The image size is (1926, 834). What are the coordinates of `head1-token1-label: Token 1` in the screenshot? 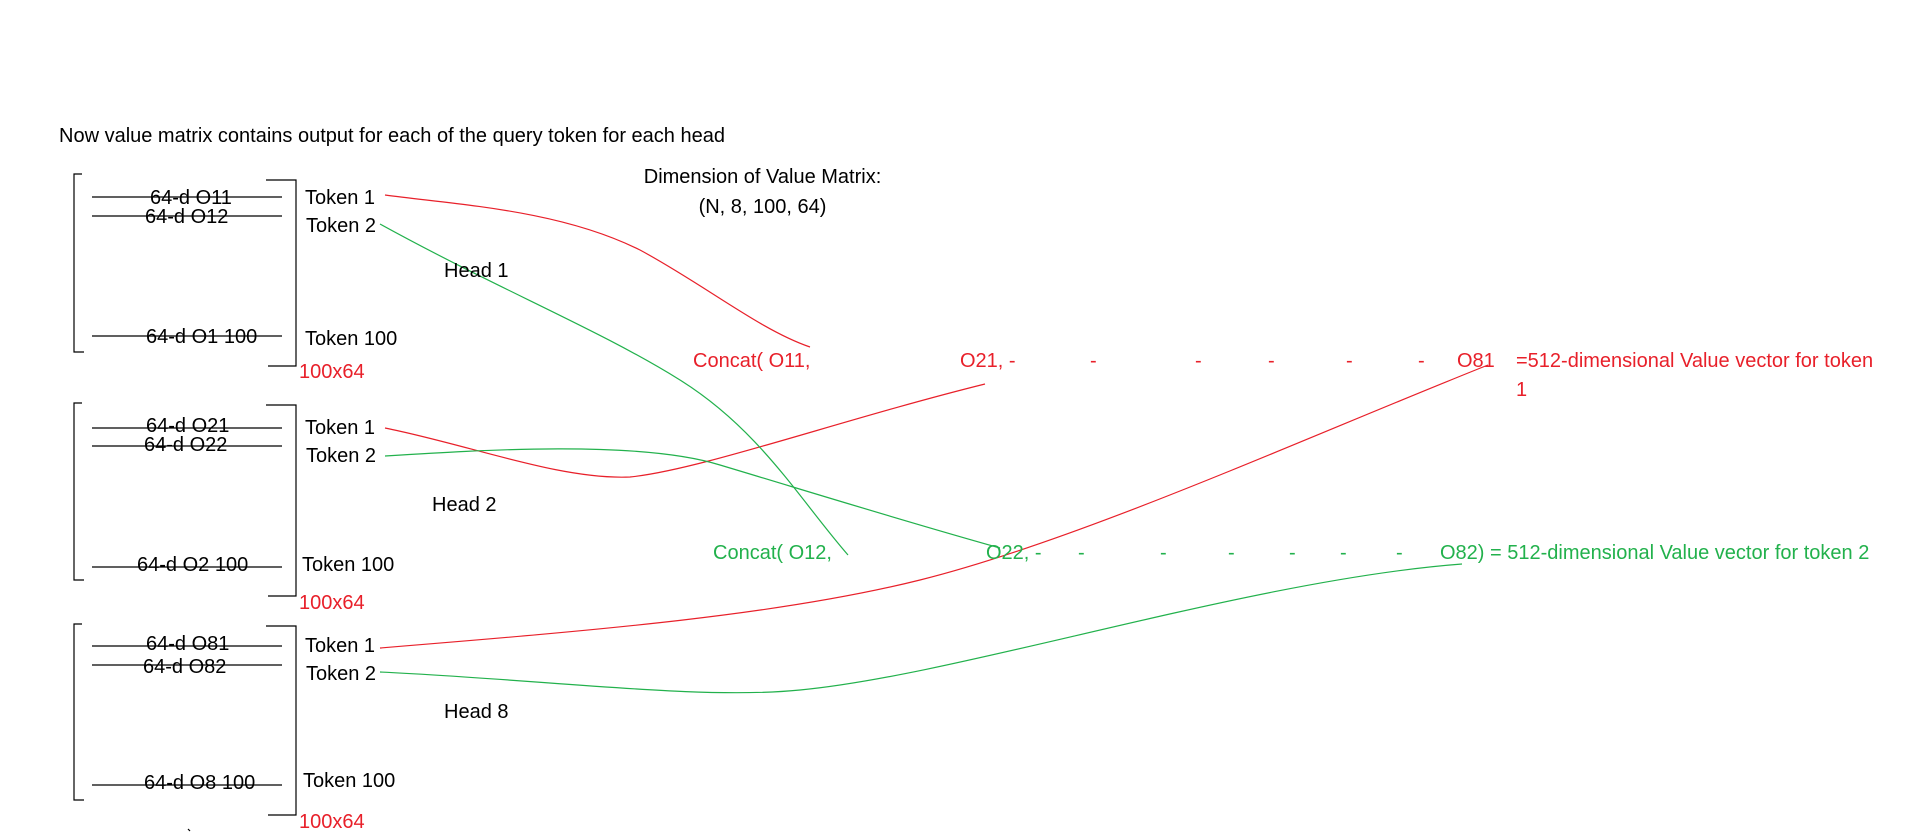 It's located at (340, 198).